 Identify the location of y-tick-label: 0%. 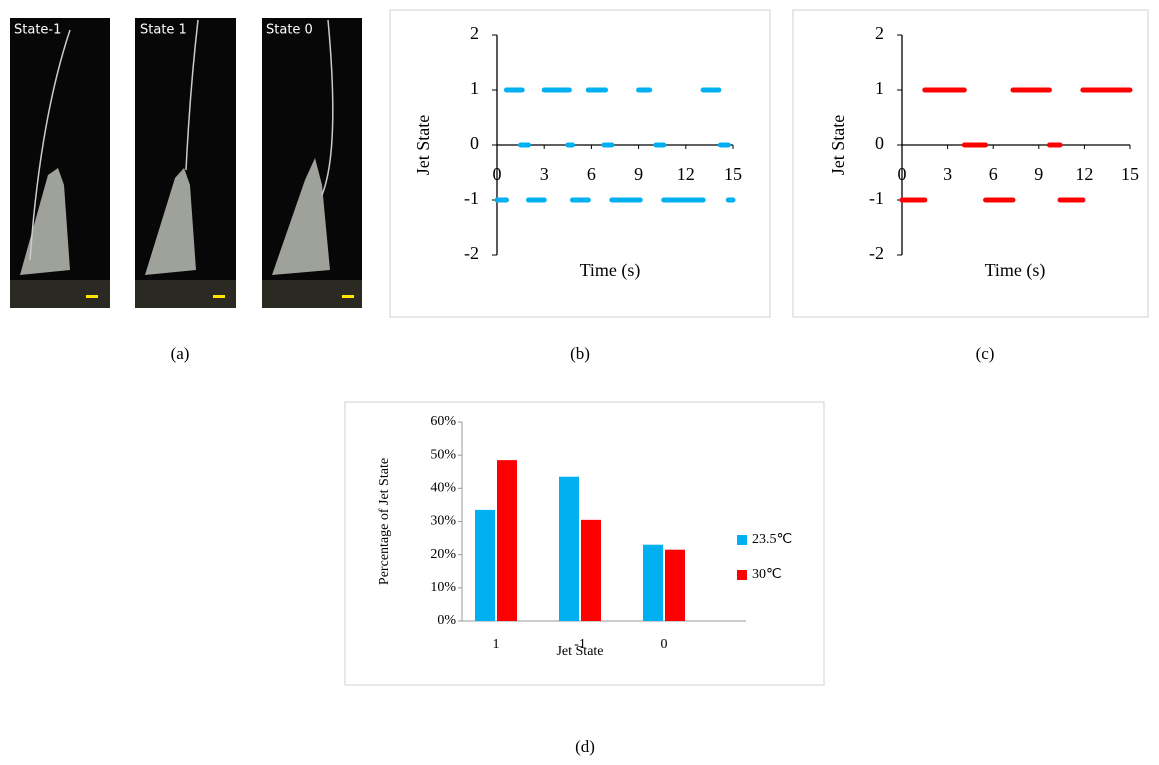
(446, 620).